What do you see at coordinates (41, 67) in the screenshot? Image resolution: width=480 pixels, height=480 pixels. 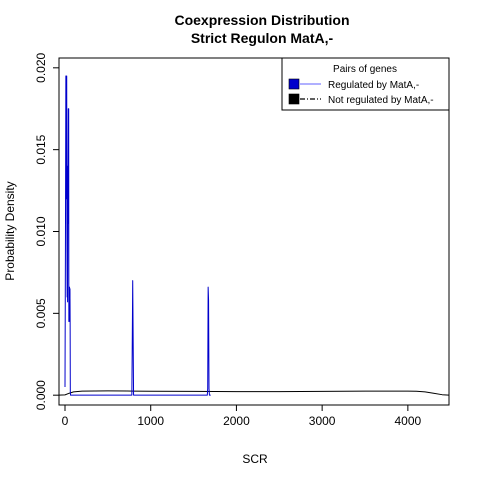 I see `y-tick-label: 0.020` at bounding box center [41, 67].